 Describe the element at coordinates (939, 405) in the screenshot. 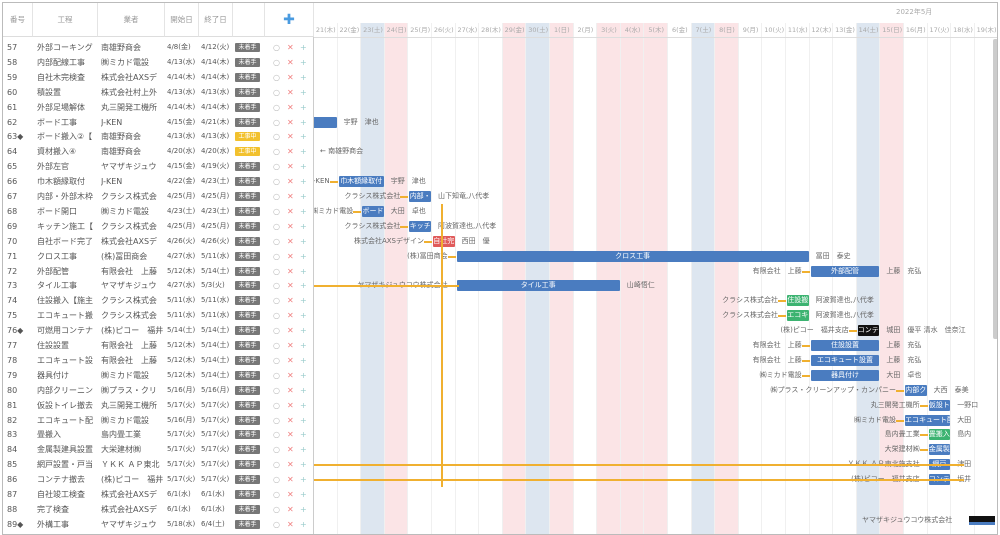

I see `gantt-bar: 仮設ト` at that location.